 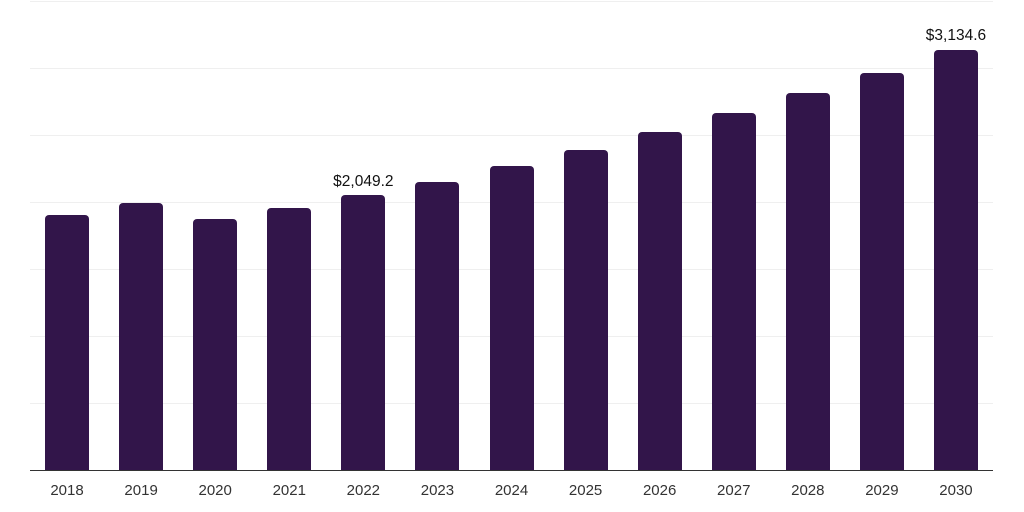 What do you see at coordinates (437, 490) in the screenshot?
I see `x-tick-2023: 2023` at bounding box center [437, 490].